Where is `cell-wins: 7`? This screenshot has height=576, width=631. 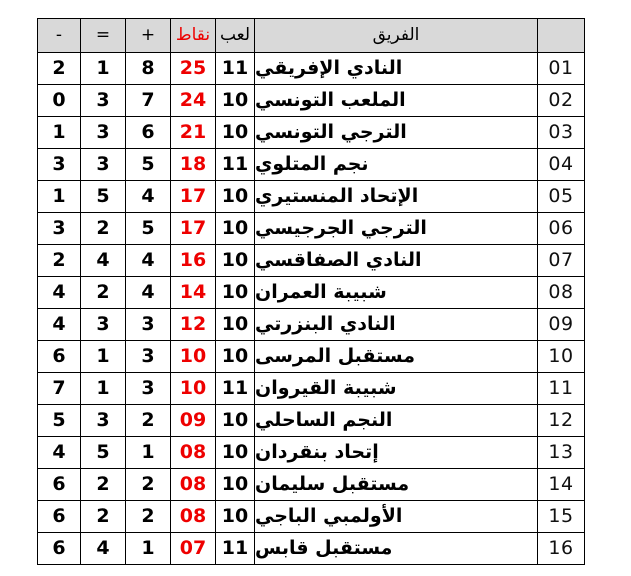 cell-wins: 7 is located at coordinates (148, 100).